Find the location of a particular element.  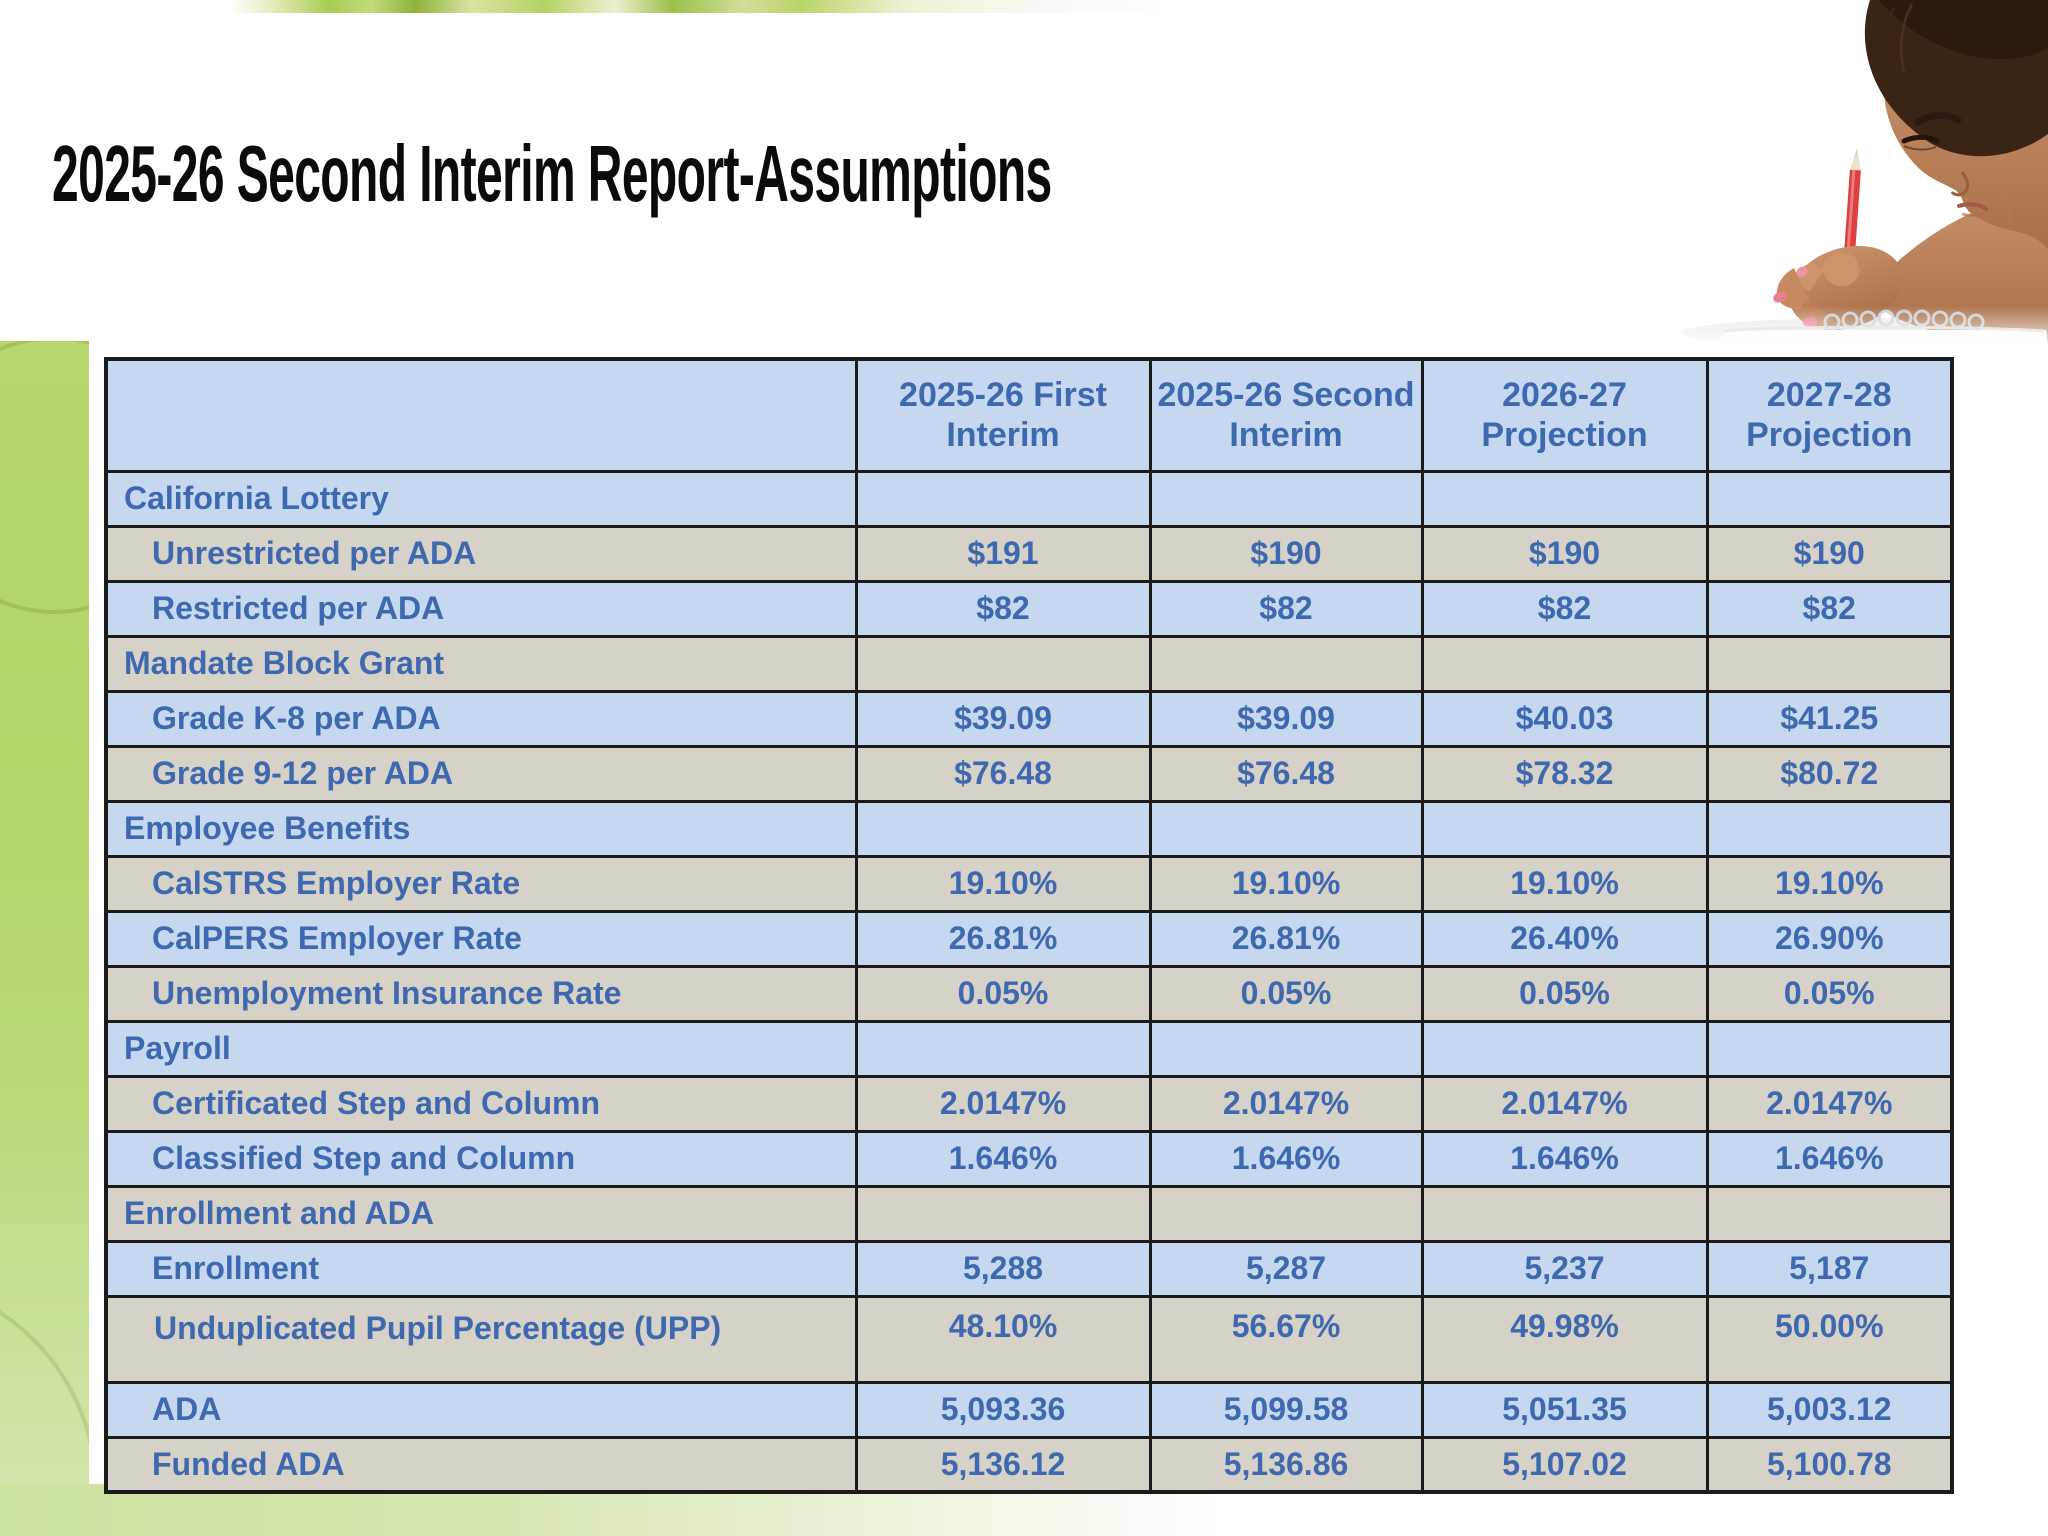

table-row: ADA 5,093.36 5,099.58 5,051.35 5,003.12 is located at coordinates (1029, 1409).